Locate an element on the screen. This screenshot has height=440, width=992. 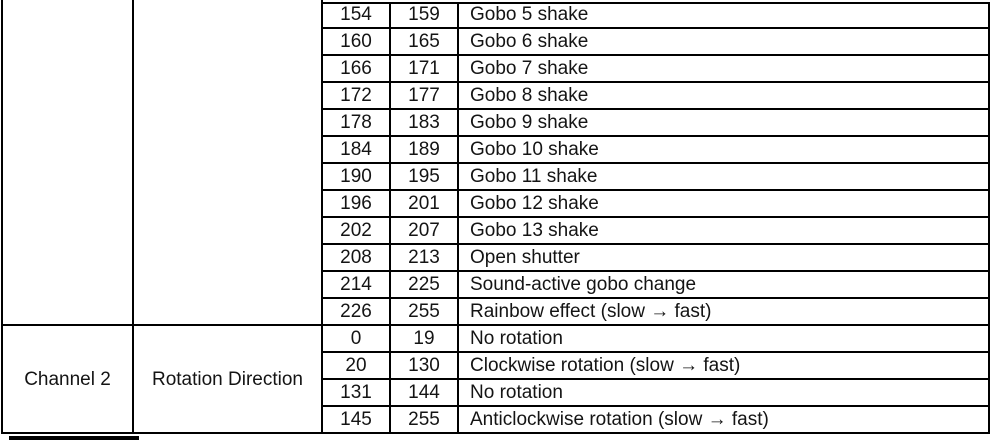
dmx-function-description: Clockwise rotation (slow → fast) is located at coordinates (723, 365).